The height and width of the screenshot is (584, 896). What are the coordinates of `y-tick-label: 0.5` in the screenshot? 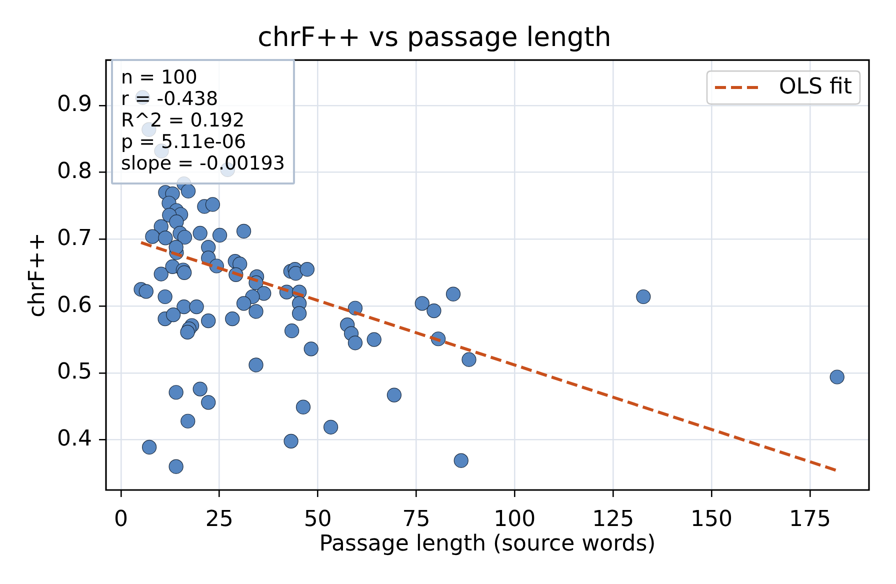 It's located at (74, 372).